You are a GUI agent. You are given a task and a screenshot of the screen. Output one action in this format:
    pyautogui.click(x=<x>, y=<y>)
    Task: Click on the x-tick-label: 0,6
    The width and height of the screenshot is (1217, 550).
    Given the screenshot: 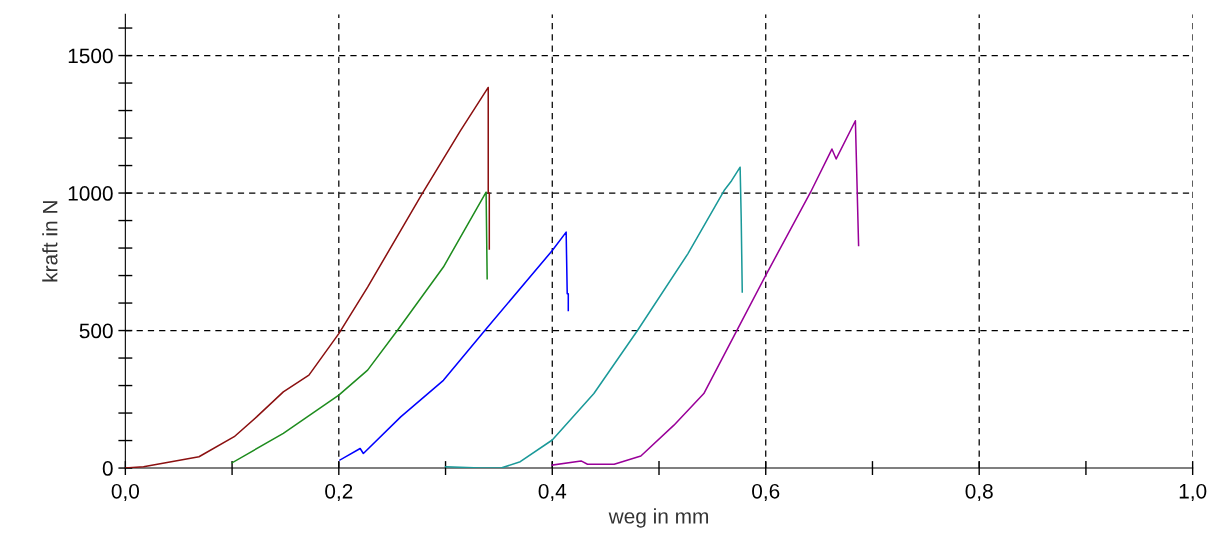 What is the action you would take?
    pyautogui.click(x=766, y=492)
    